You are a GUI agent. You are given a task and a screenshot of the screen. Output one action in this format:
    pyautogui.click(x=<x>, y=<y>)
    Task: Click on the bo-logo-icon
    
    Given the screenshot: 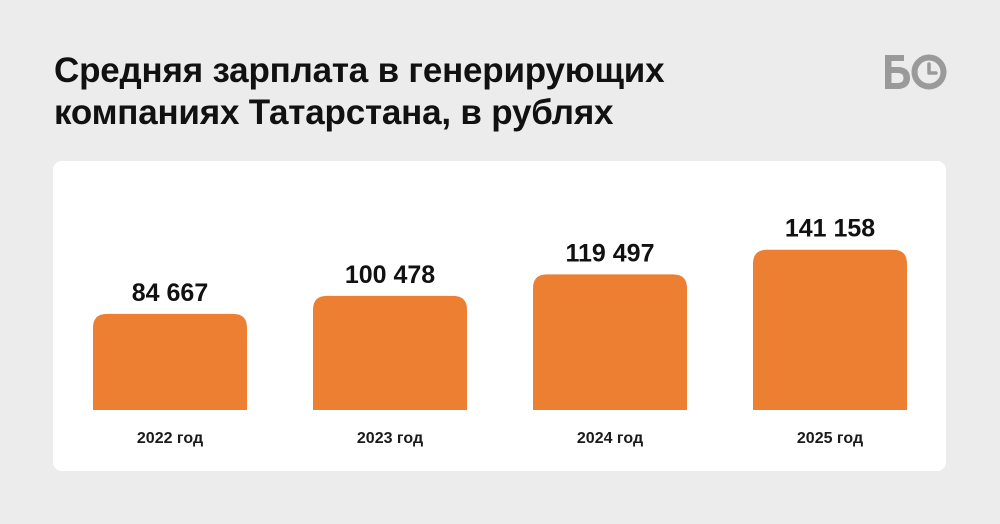 What is the action you would take?
    pyautogui.click(x=916, y=72)
    